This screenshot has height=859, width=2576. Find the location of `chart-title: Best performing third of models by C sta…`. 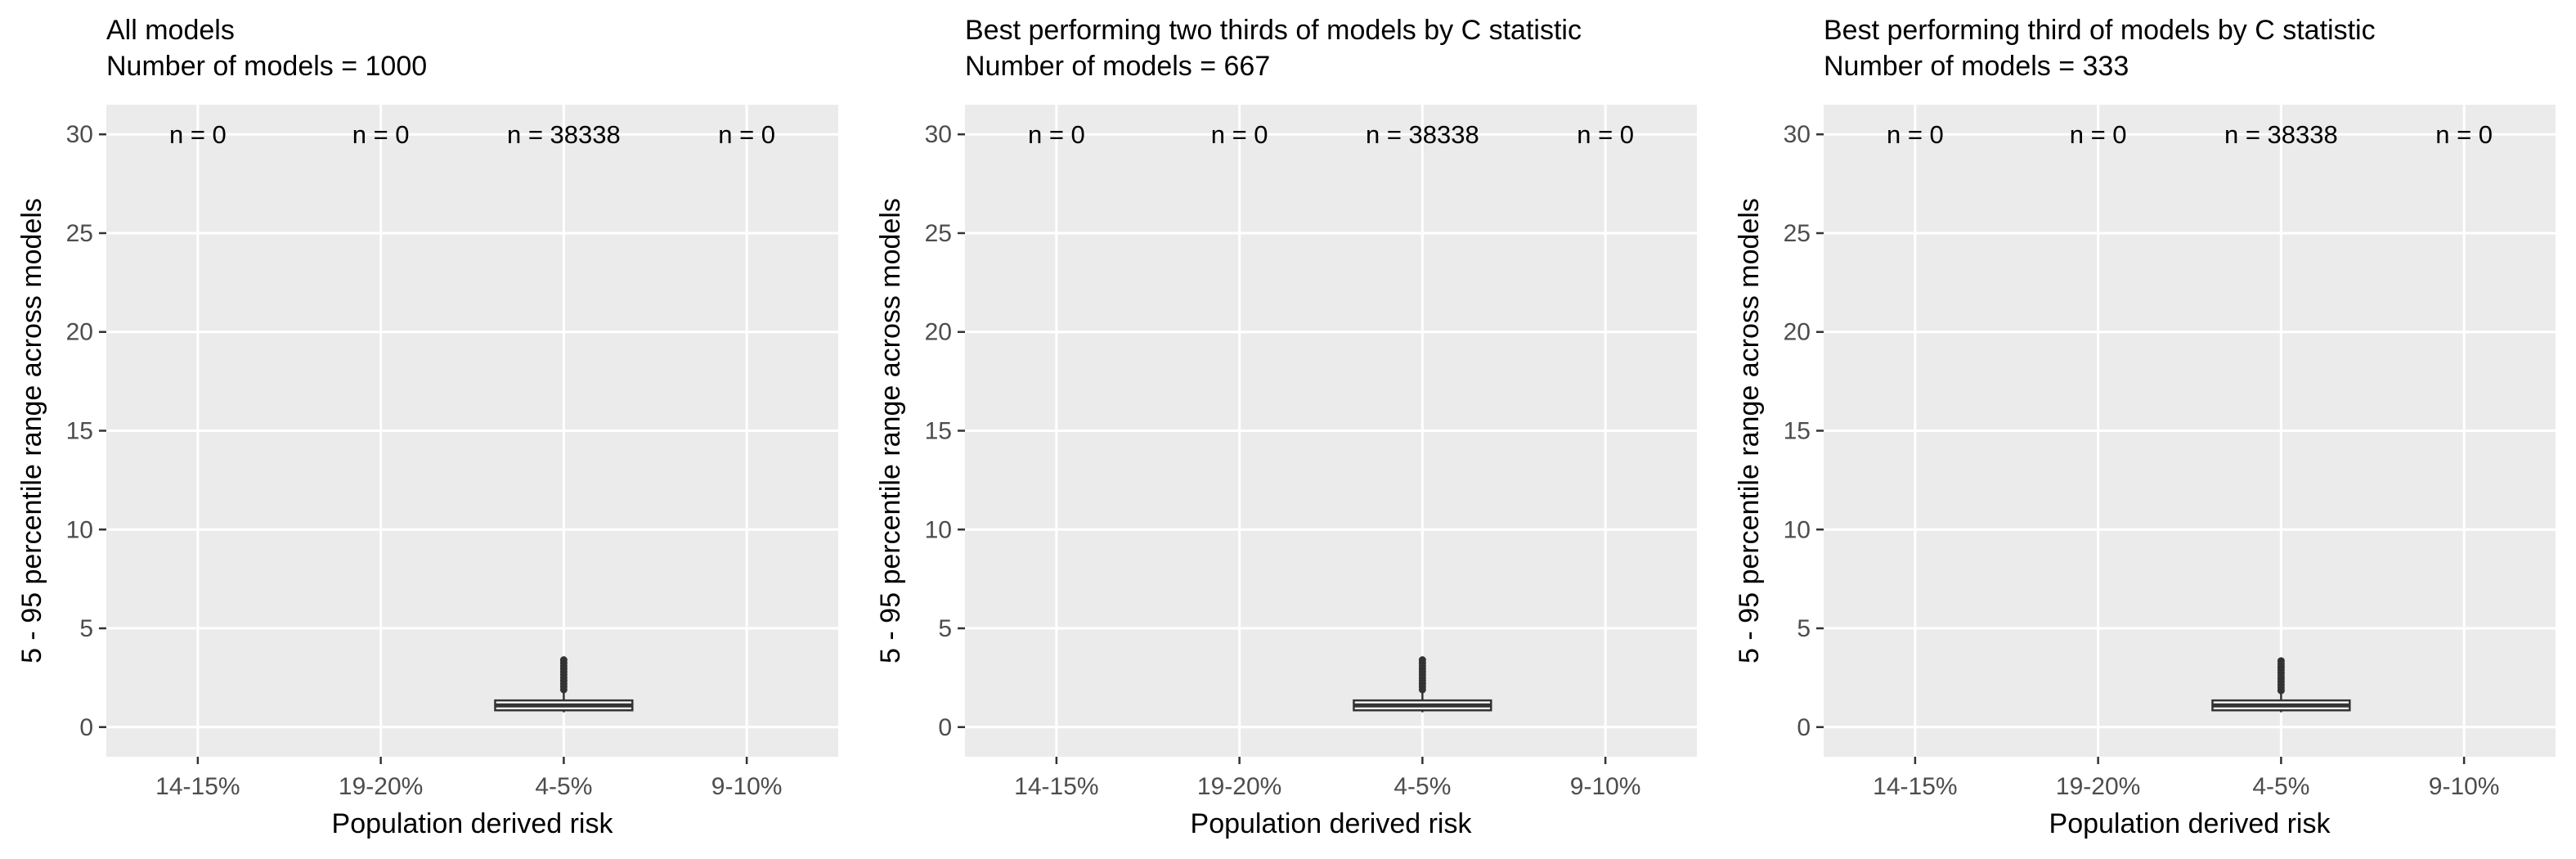

chart-title: Best performing third of models by C sta… is located at coordinates (2100, 31).